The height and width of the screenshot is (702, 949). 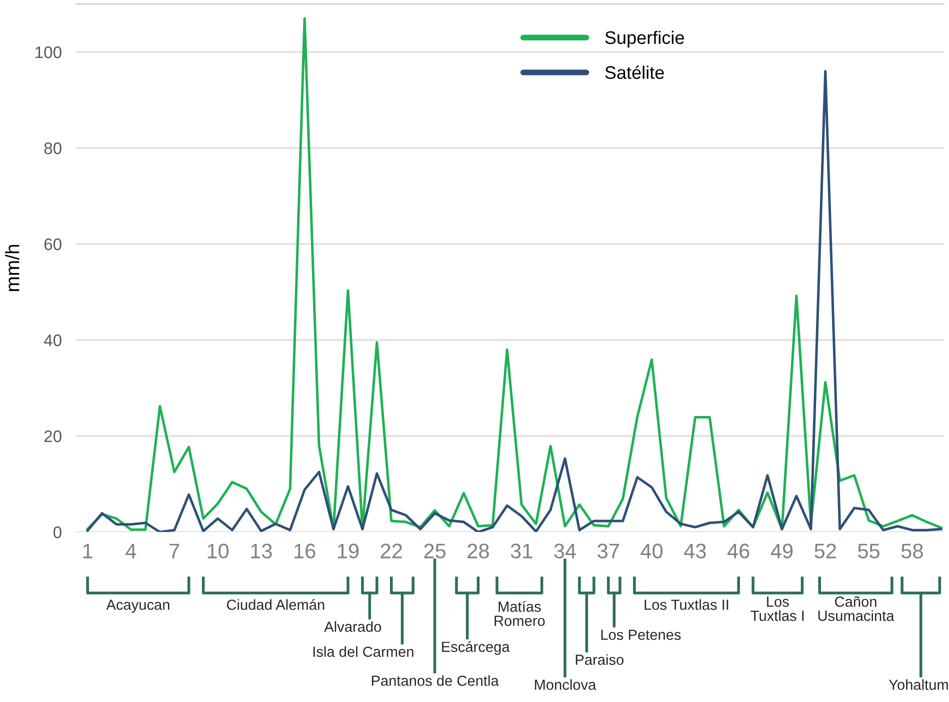 I want to click on x-tick-label: 49, so click(x=781, y=551).